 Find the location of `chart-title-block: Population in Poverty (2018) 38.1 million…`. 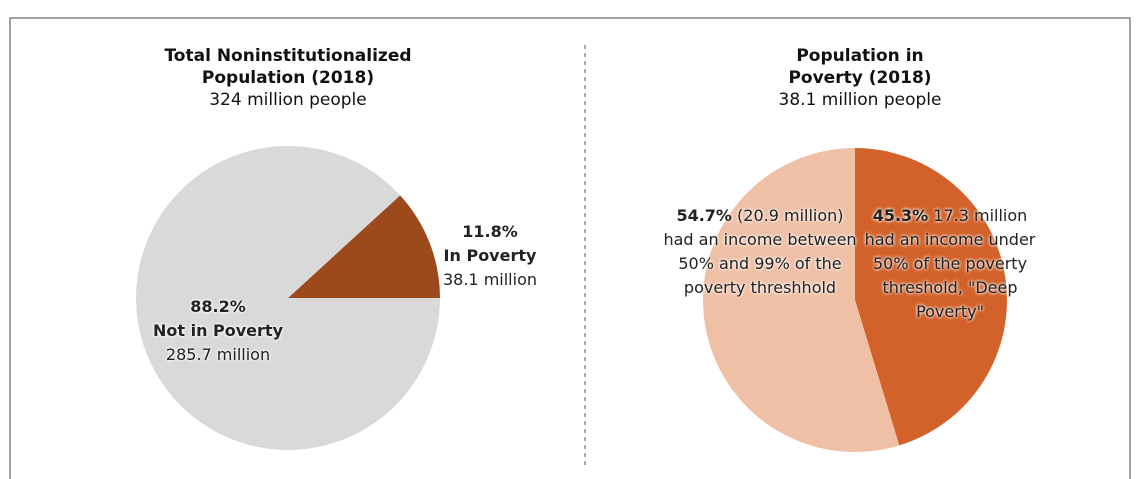

chart-title-block: Population in Poverty (2018) 38.1 million… is located at coordinates (860, 78).